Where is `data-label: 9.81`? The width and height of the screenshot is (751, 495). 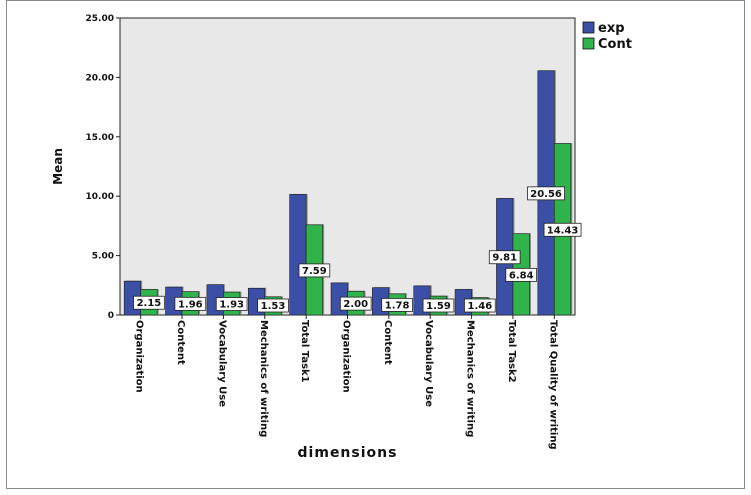
data-label: 9.81 is located at coordinates (504, 257).